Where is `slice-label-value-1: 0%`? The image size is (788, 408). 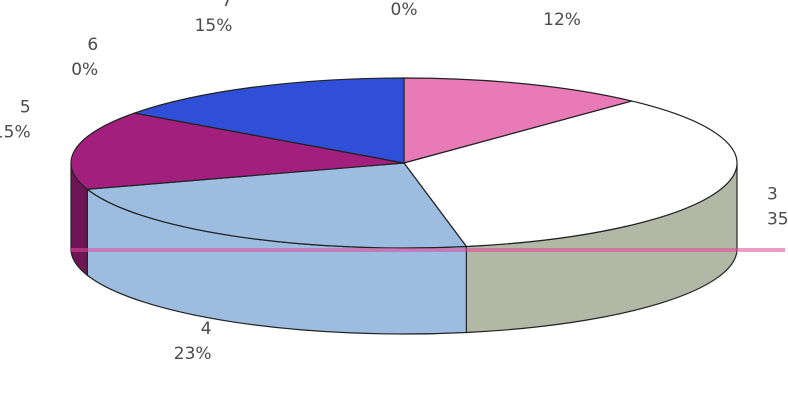 slice-label-value-1: 0% is located at coordinates (404, 10).